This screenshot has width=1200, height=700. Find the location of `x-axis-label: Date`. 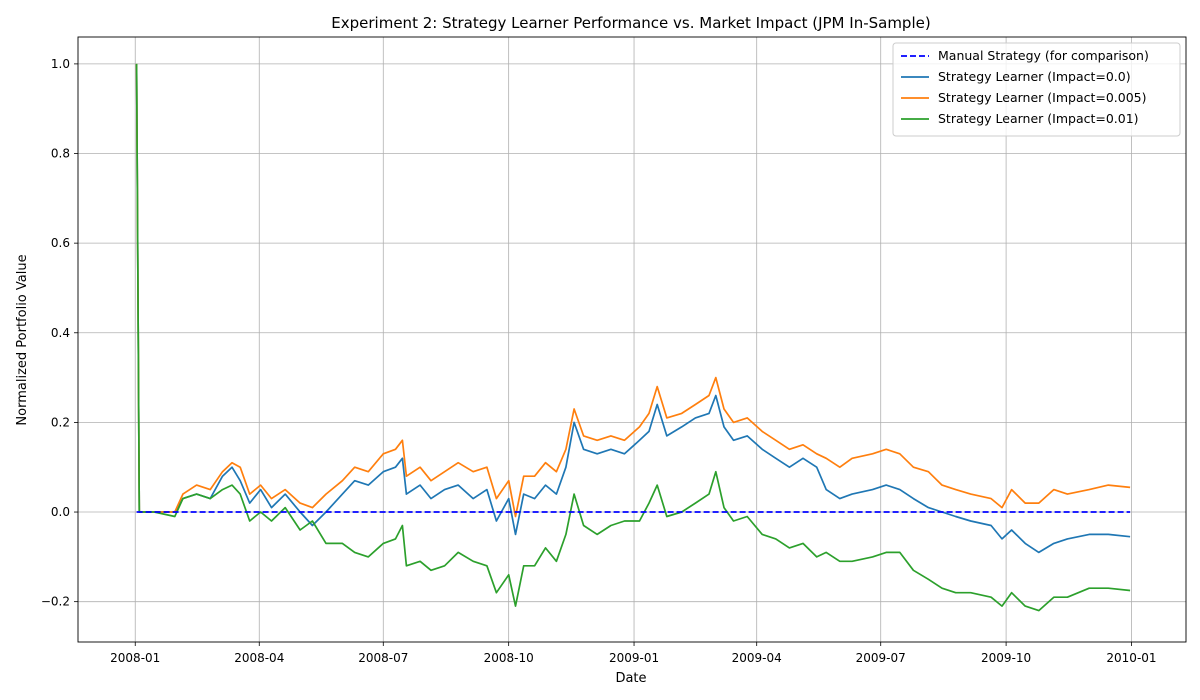

x-axis-label: Date is located at coordinates (630, 678).